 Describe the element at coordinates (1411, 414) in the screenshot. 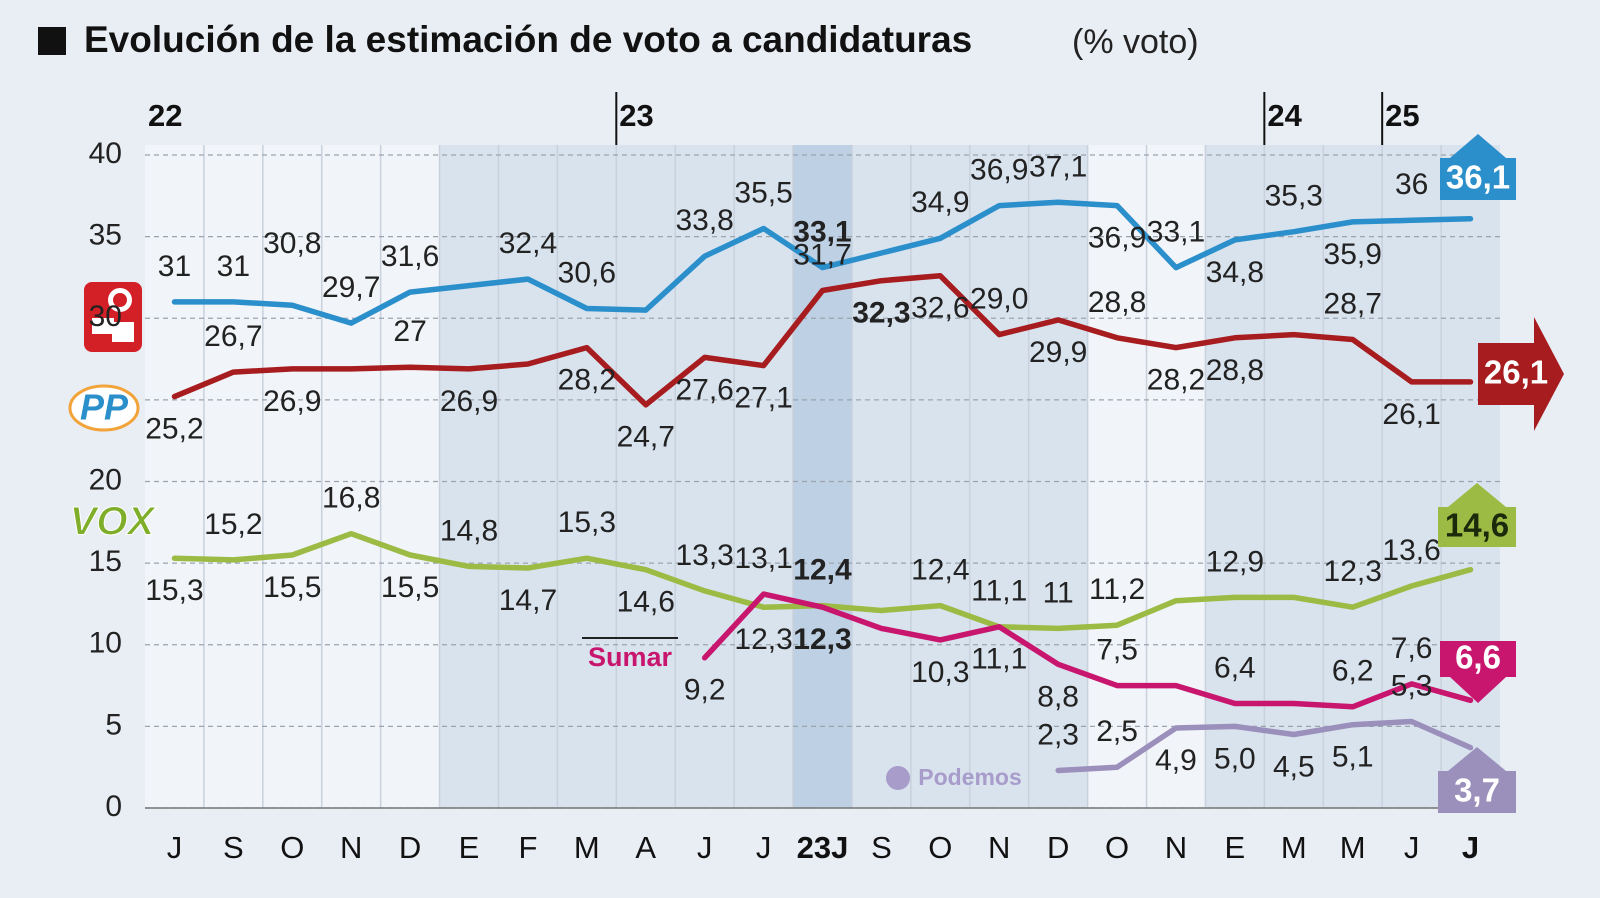

I see `value-label: 26,1` at that location.